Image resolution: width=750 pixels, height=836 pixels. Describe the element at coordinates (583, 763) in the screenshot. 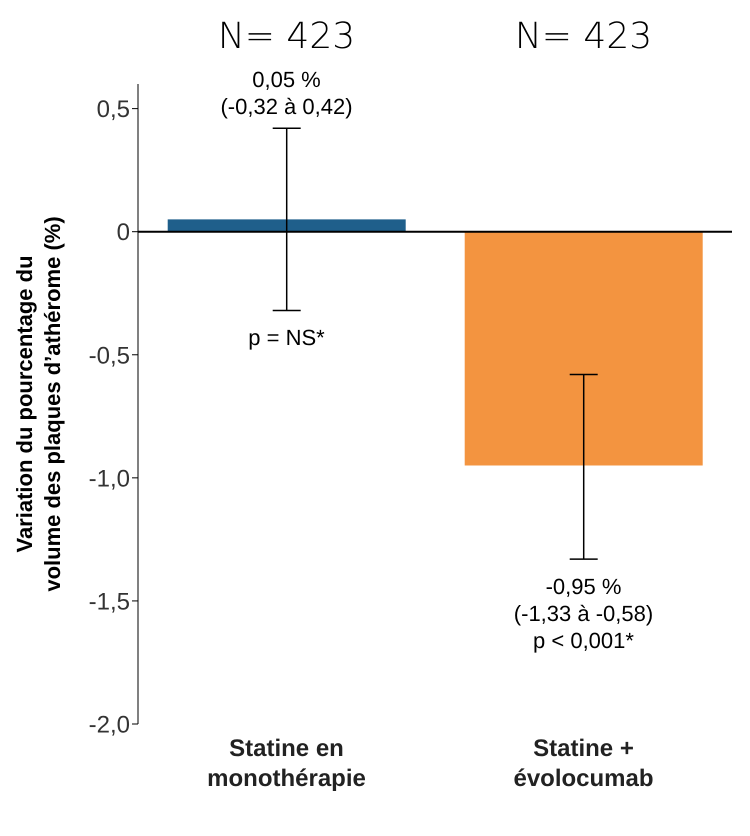

I see `x-tick-label: Statine + évolocumab` at that location.